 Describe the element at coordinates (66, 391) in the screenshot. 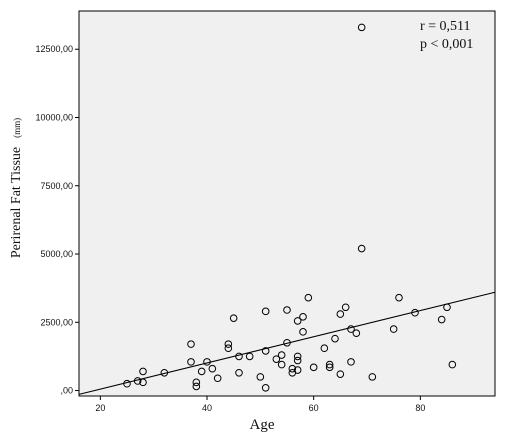

I see `y-tick-label: ,00` at that location.